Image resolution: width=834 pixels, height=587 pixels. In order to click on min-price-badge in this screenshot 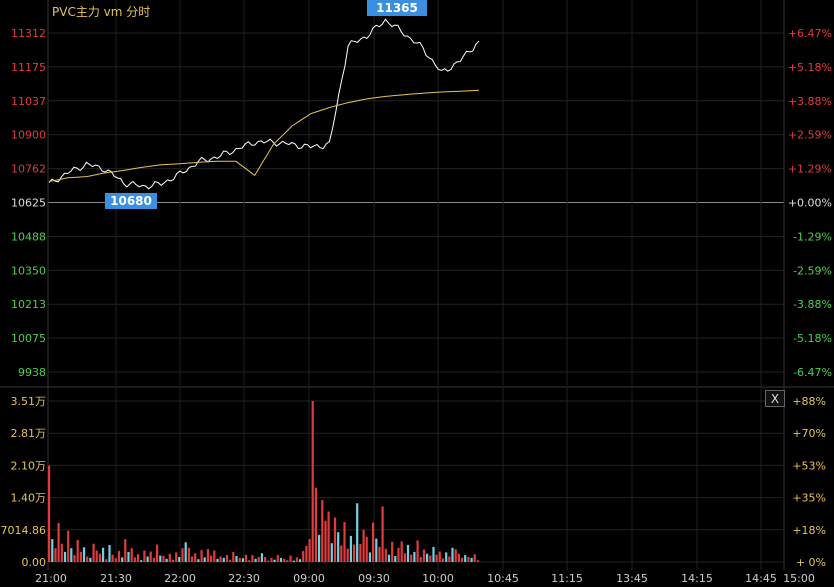, I will do `click(131, 201)`.